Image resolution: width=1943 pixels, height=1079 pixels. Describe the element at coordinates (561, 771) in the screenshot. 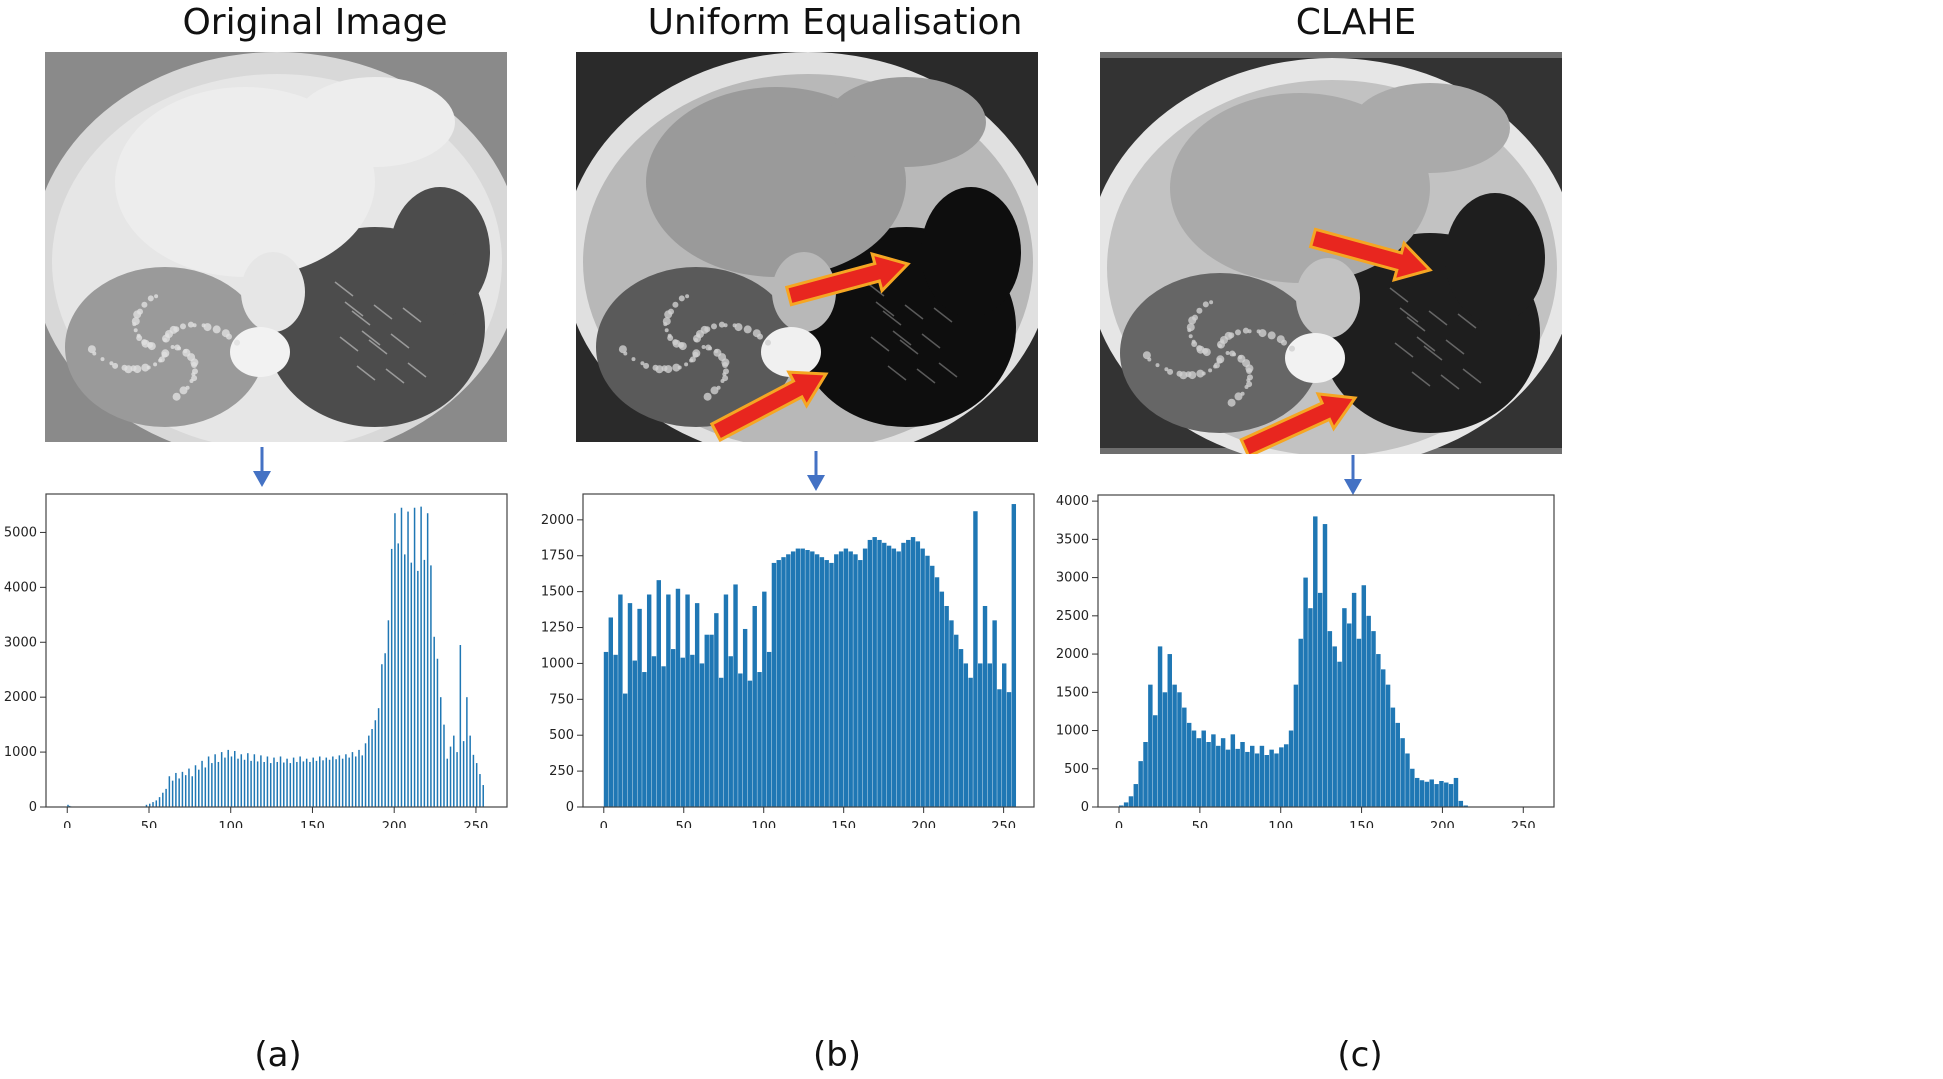

I see `y-tick-label: 250` at that location.